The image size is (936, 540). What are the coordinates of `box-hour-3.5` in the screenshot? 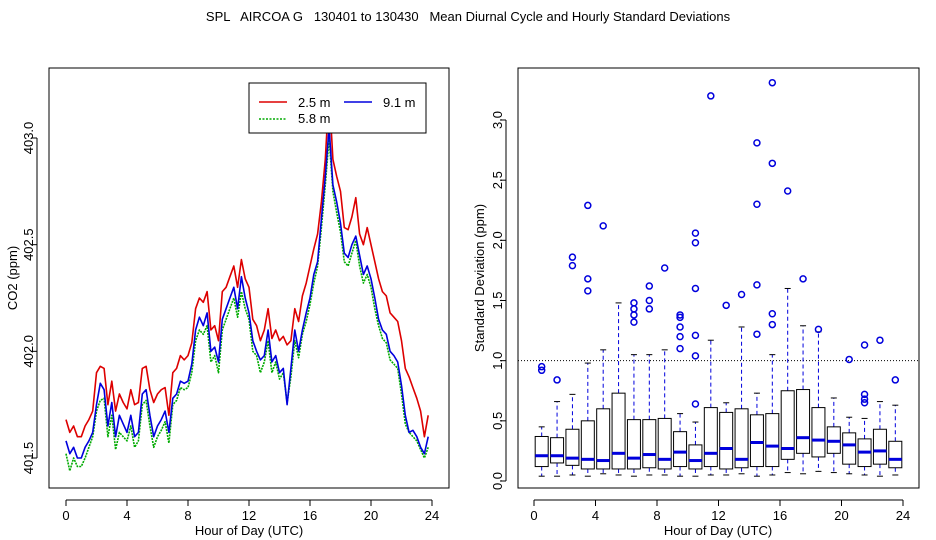 It's located at (587, 339).